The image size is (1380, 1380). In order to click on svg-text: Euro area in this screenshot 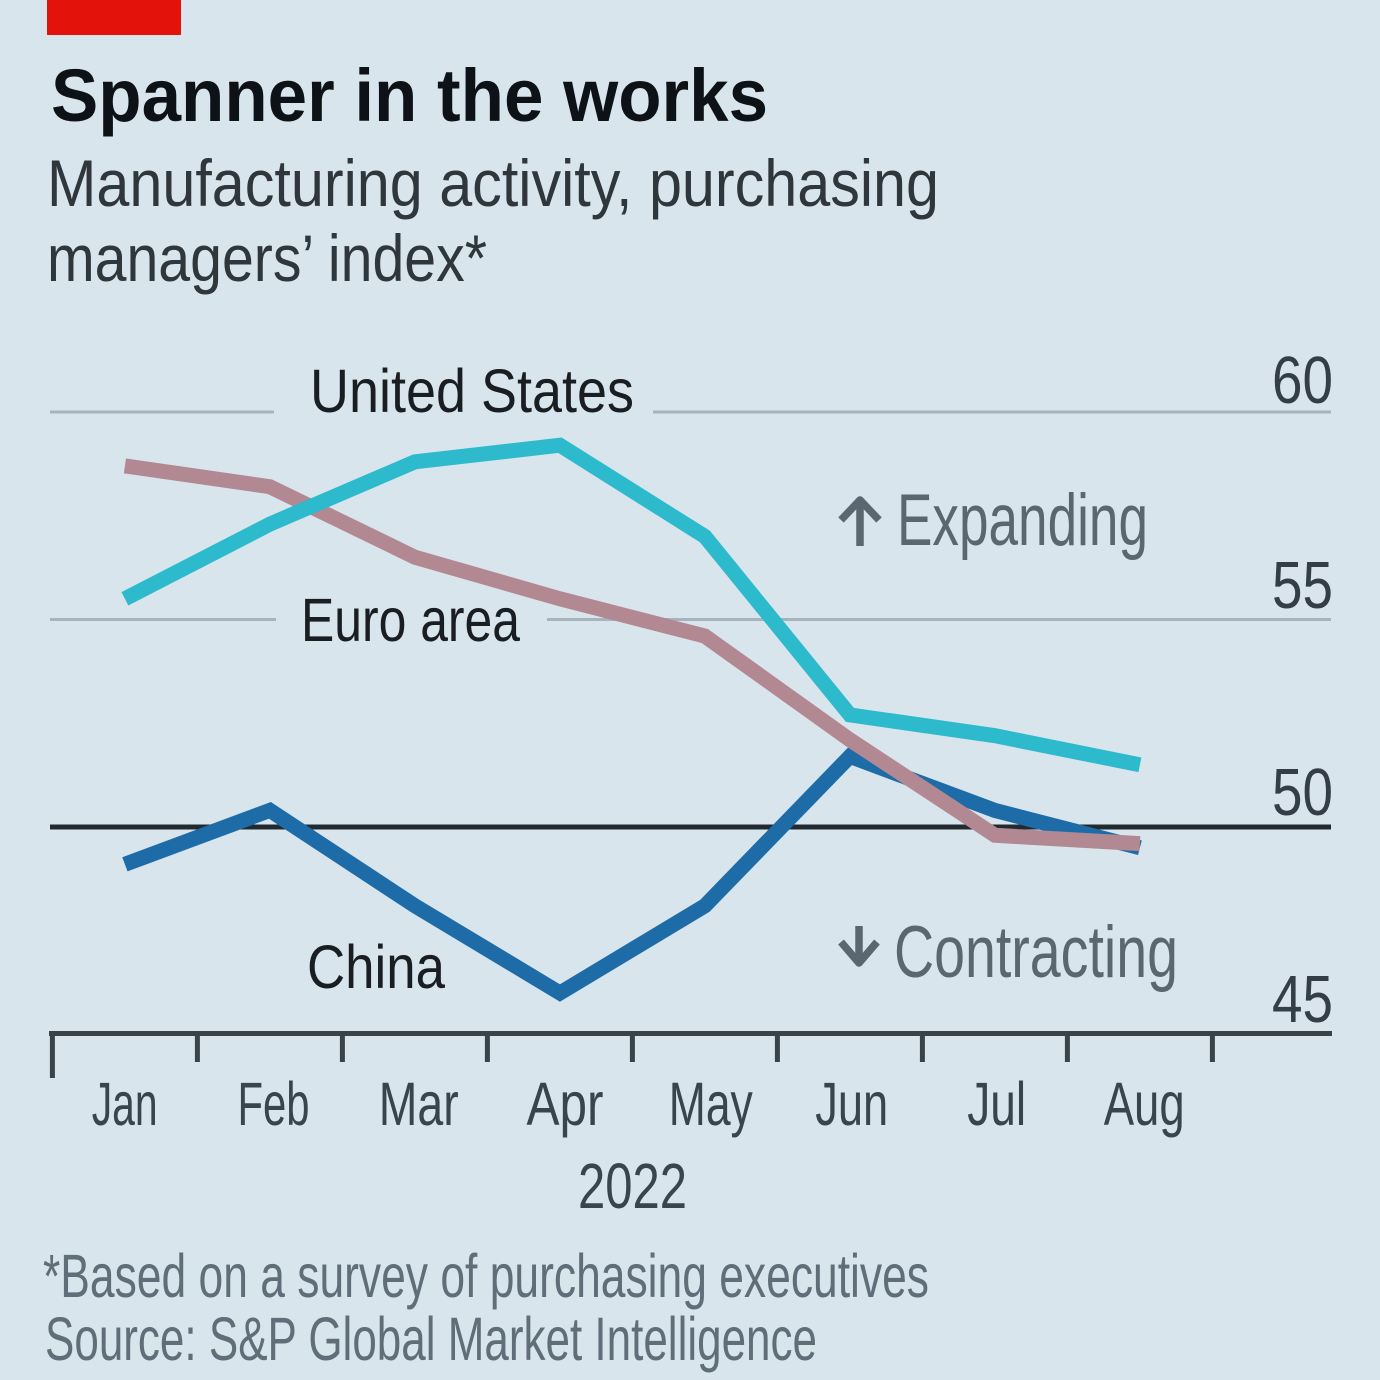, I will do `click(410, 620)`.